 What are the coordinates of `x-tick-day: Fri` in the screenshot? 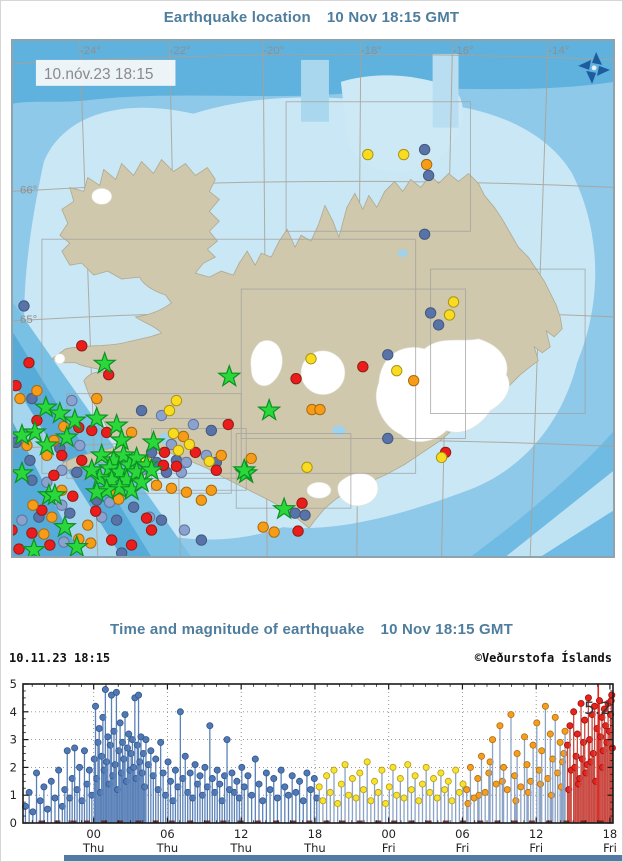 It's located at (389, 848).